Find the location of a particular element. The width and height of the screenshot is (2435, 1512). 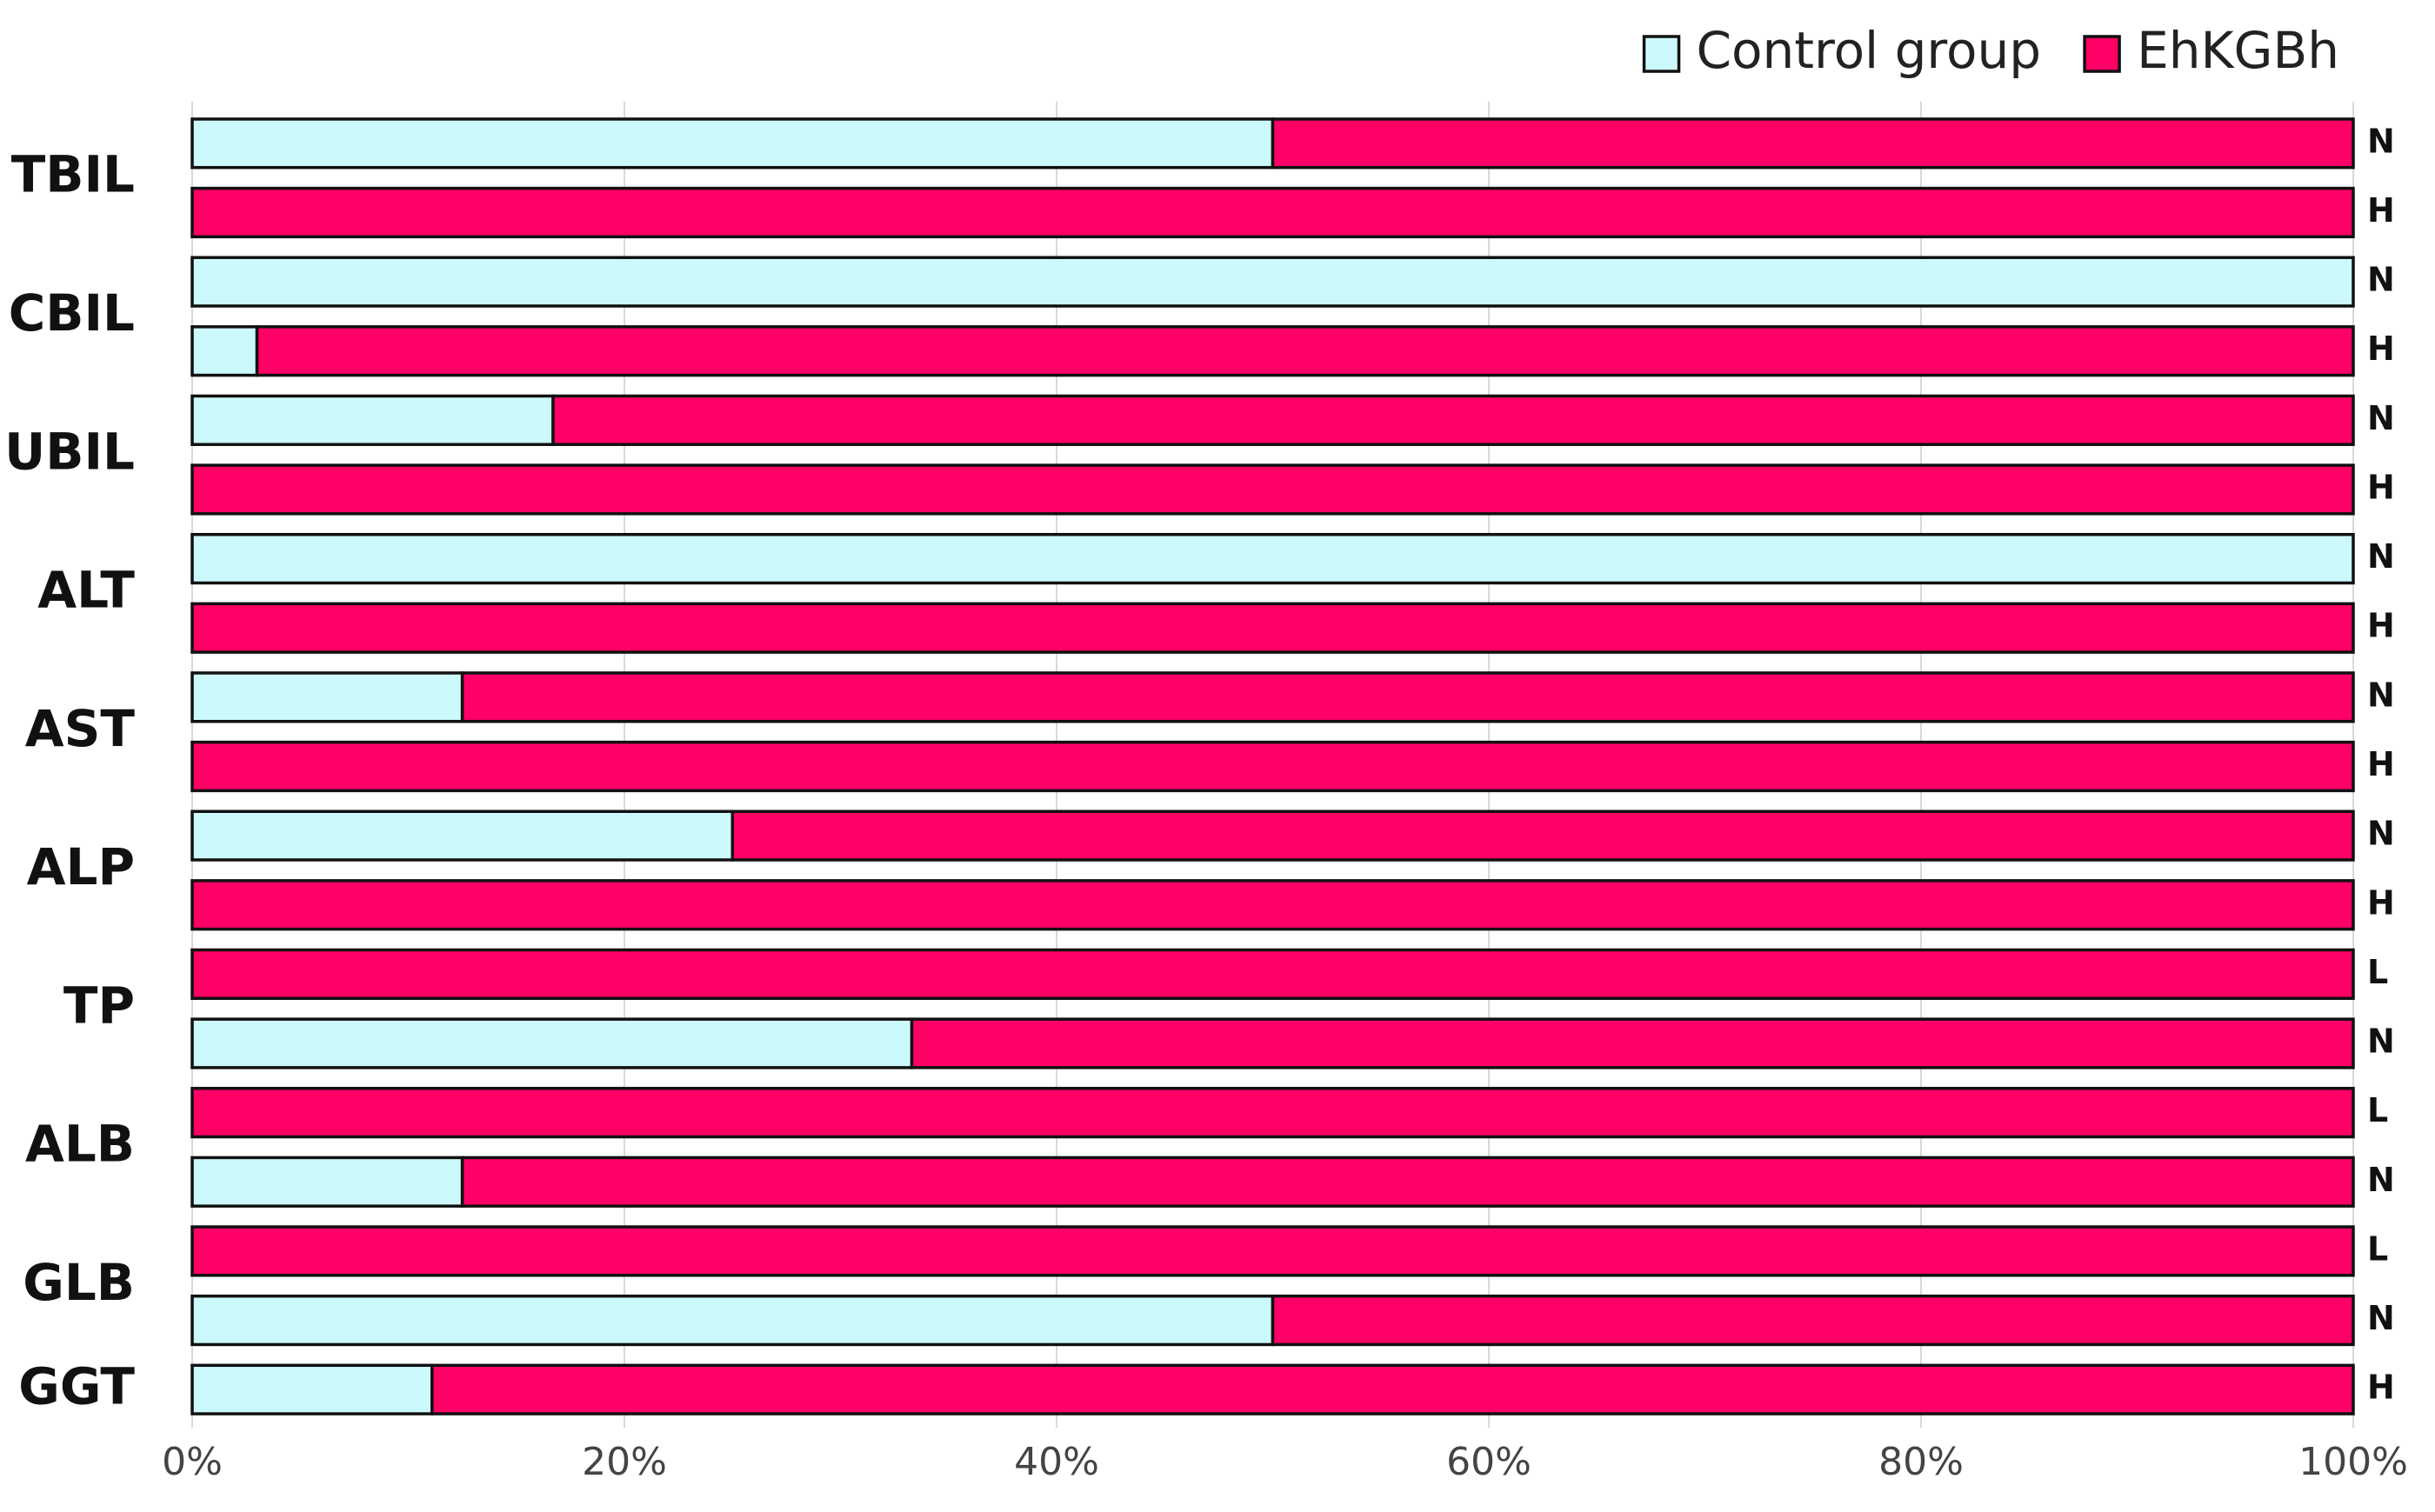

group-label: TBIL is located at coordinates (73, 174).